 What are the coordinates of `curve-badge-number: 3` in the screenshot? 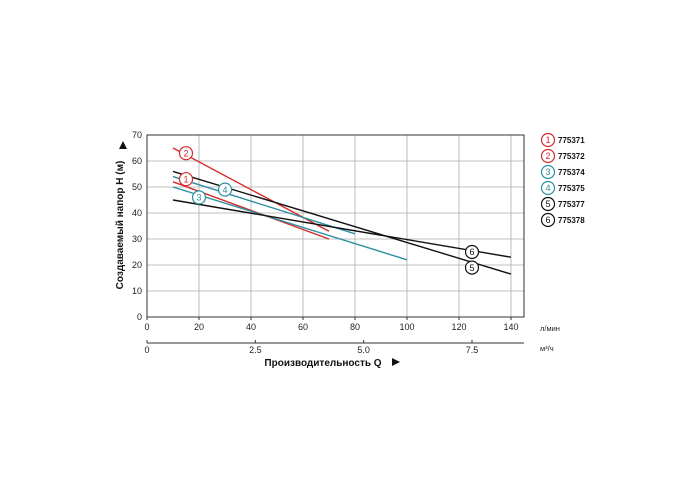 It's located at (198, 198).